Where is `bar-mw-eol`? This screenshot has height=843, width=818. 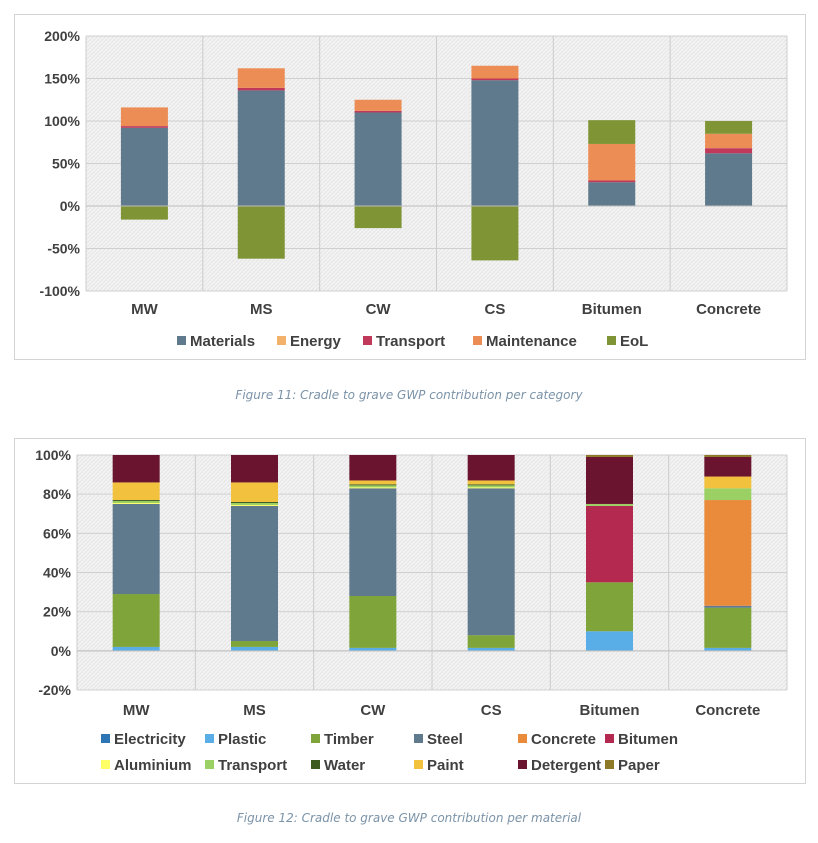
bar-mw-eol is located at coordinates (144, 213).